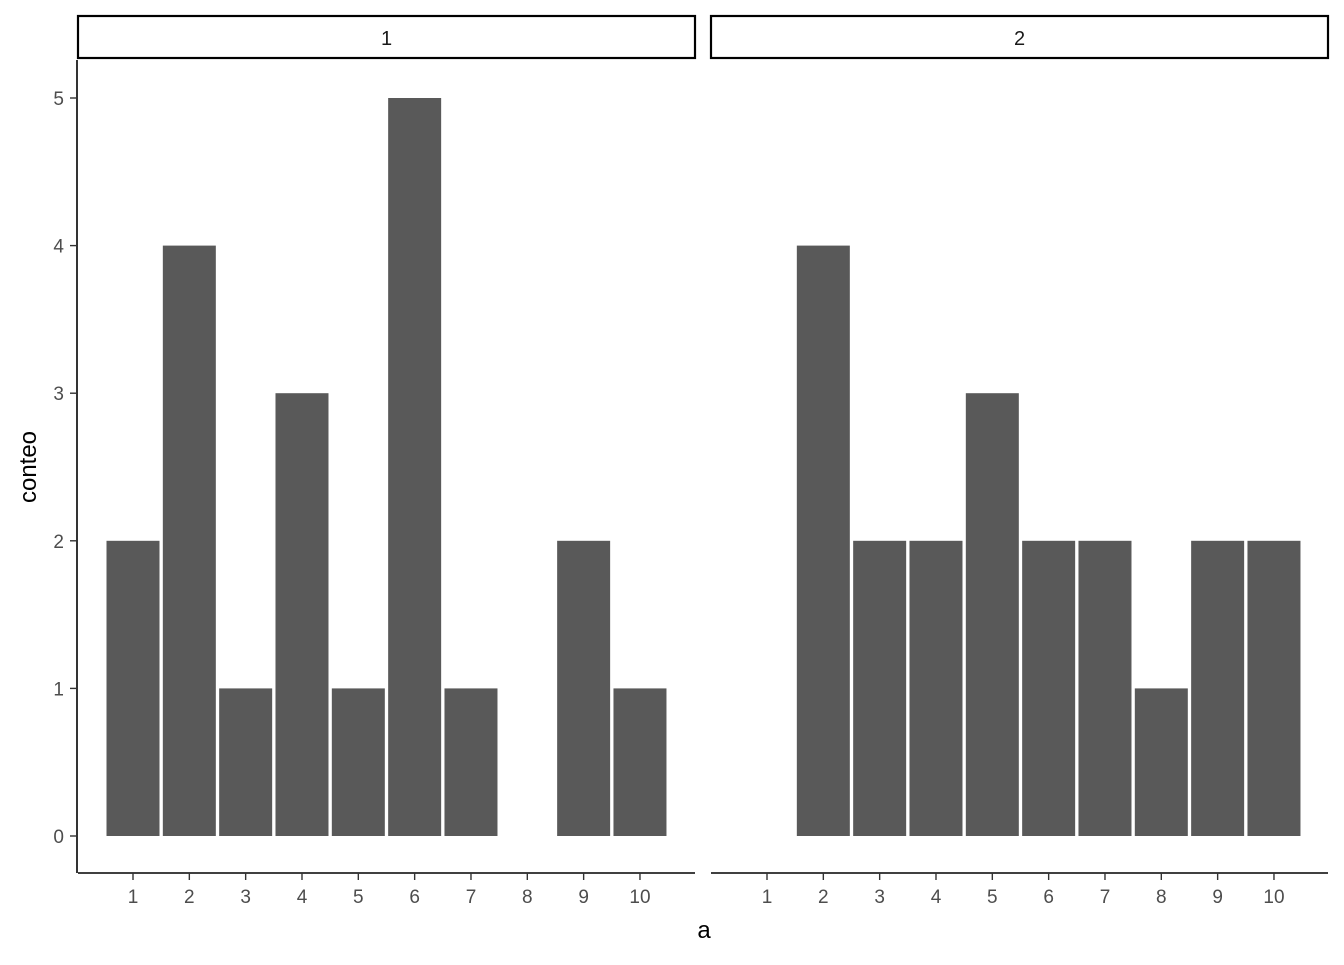 The image size is (1344, 965). Describe the element at coordinates (58, 542) in the screenshot. I see `y-tick-label: 2` at that location.